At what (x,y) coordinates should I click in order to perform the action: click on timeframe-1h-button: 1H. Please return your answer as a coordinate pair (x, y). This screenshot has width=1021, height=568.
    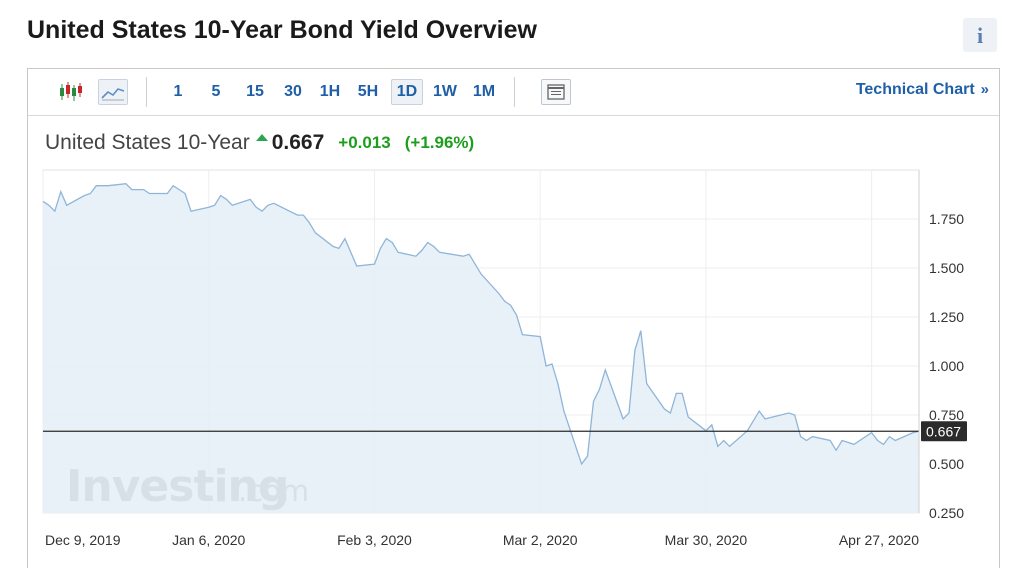
    Looking at the image, I should click on (330, 91).